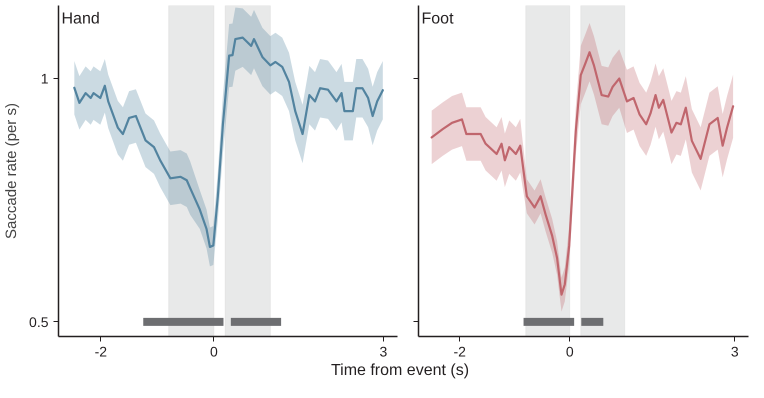  Describe the element at coordinates (44, 78) in the screenshot. I see `y-tick-label: 1` at that location.